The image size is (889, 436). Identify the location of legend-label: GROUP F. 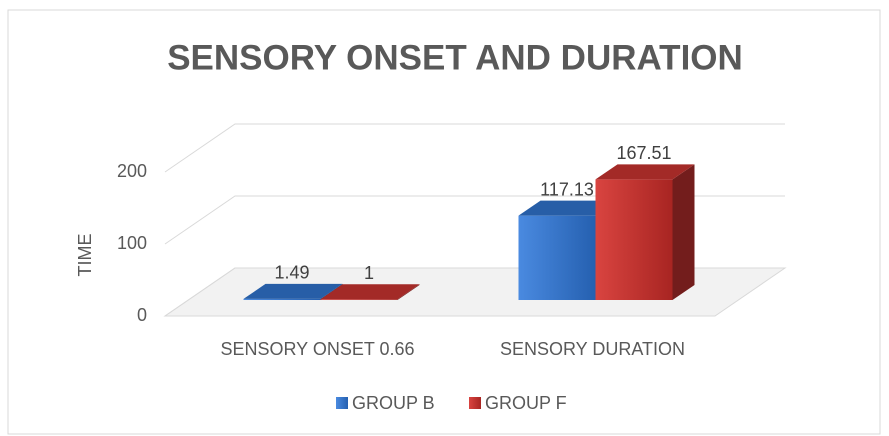
(526, 403).